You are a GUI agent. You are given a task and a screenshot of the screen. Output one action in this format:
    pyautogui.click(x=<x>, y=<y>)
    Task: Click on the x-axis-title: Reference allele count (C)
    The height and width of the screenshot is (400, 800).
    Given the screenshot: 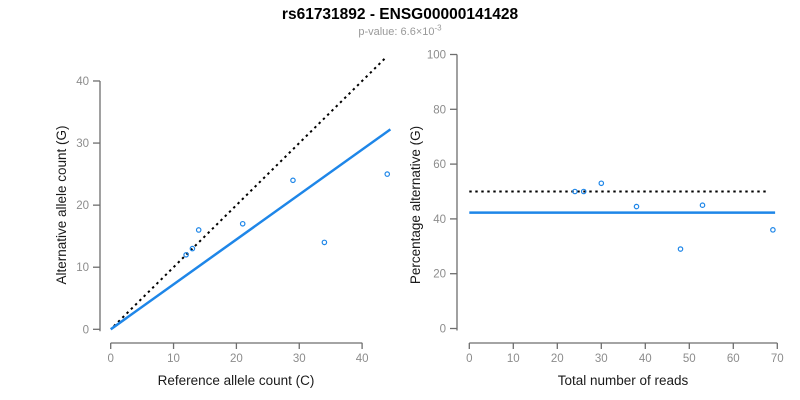 What is the action you would take?
    pyautogui.click(x=236, y=380)
    